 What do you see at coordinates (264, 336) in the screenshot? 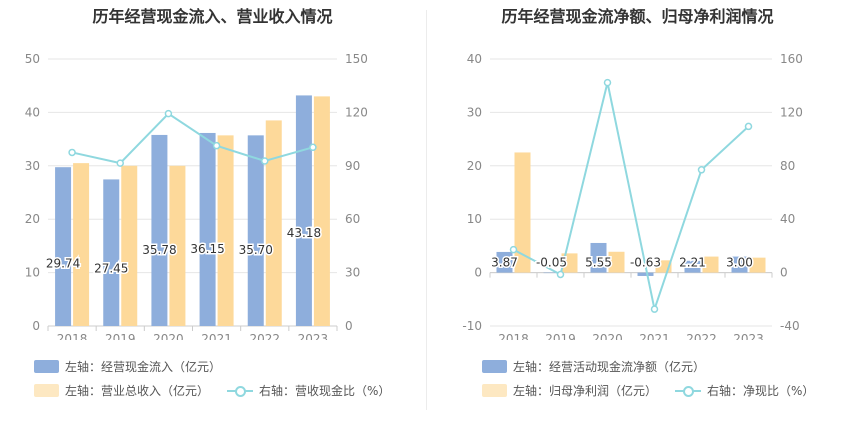
I see `x-tick-label: 2022` at bounding box center [264, 336].